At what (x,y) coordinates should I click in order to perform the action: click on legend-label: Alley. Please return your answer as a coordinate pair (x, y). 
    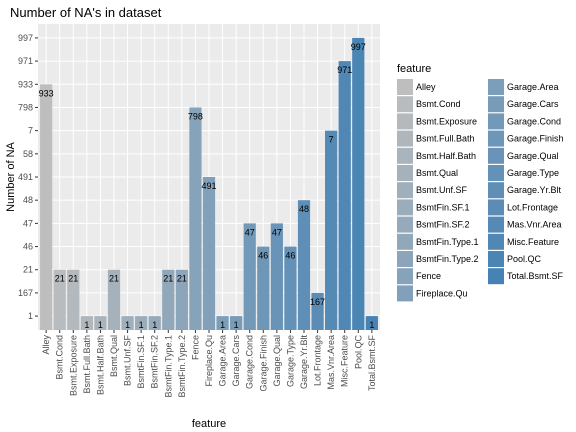
    Looking at the image, I should click on (426, 87).